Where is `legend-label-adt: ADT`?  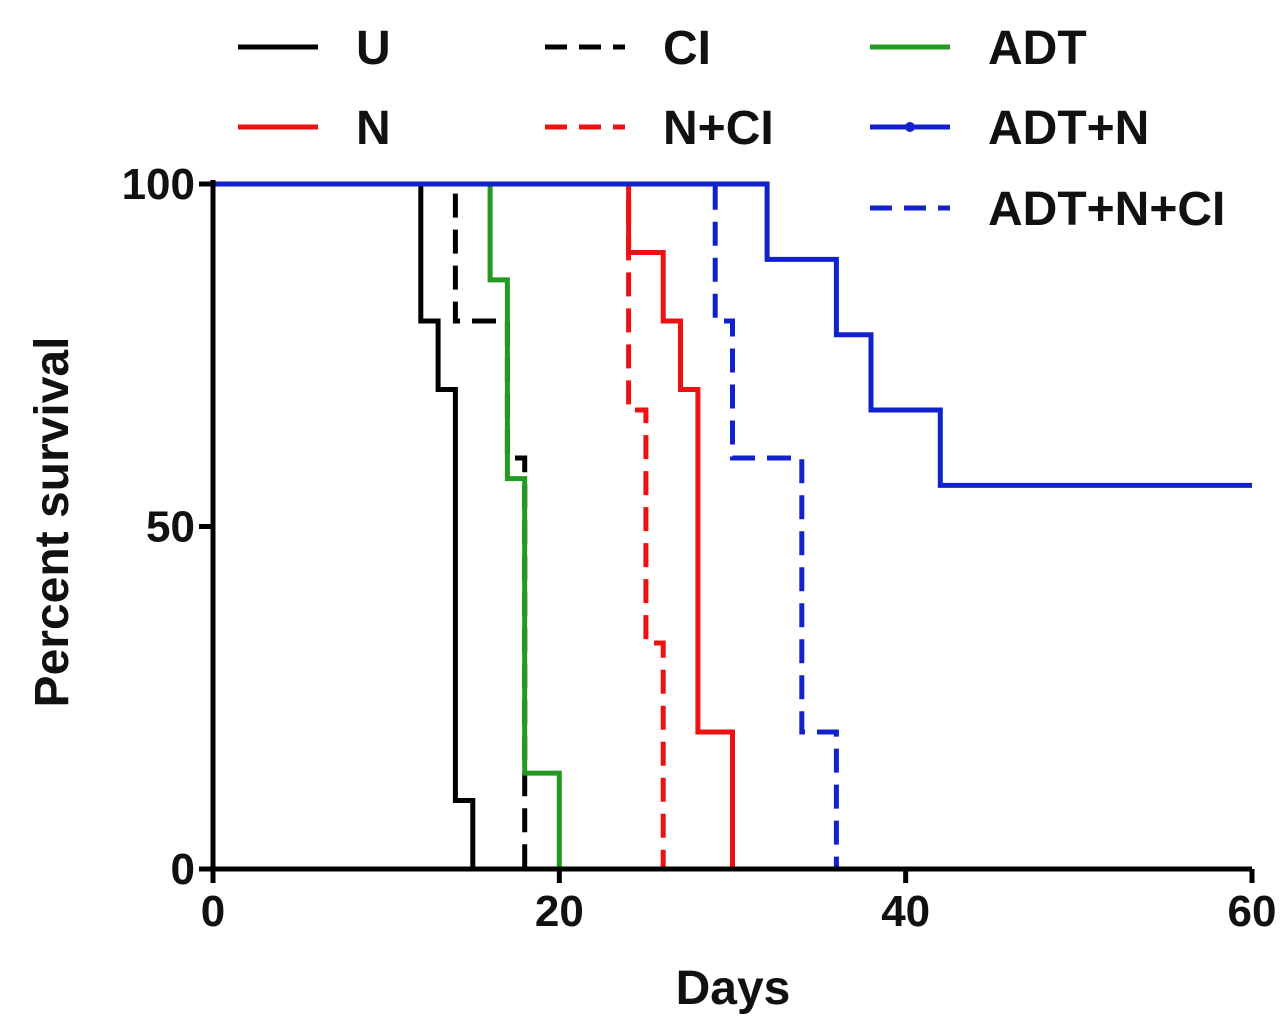
legend-label-adt: ADT is located at coordinates (1037, 48).